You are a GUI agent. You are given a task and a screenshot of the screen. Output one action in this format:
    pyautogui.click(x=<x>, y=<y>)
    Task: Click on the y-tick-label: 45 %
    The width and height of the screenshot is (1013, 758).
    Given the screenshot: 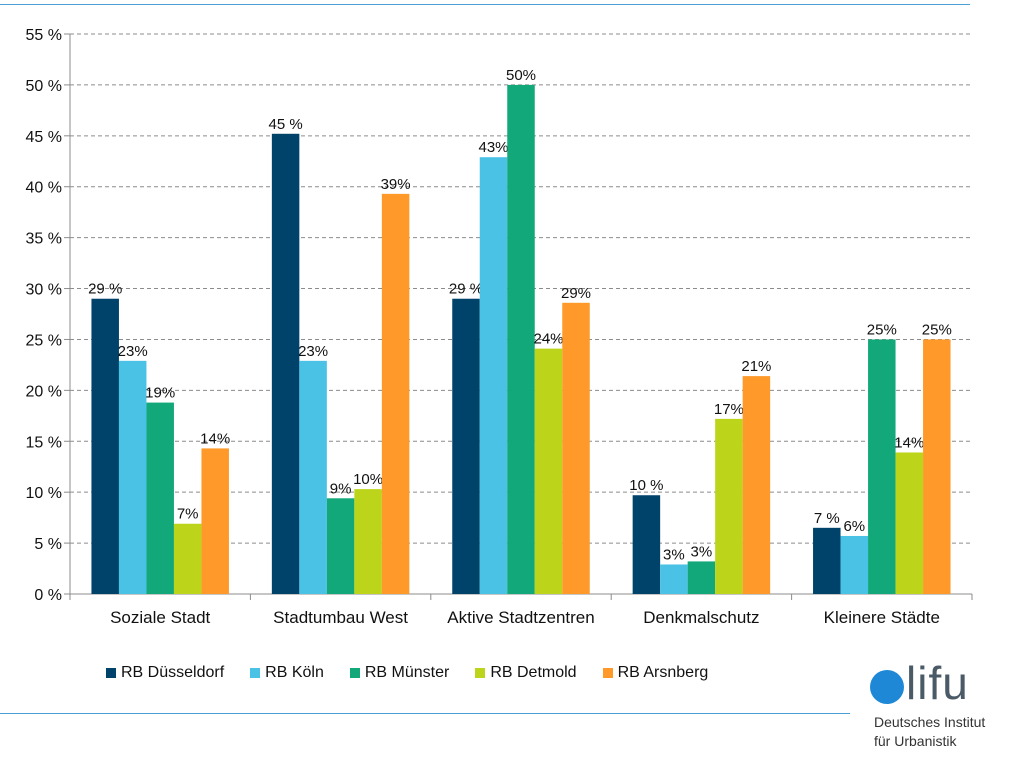 What is the action you would take?
    pyautogui.click(x=44, y=137)
    